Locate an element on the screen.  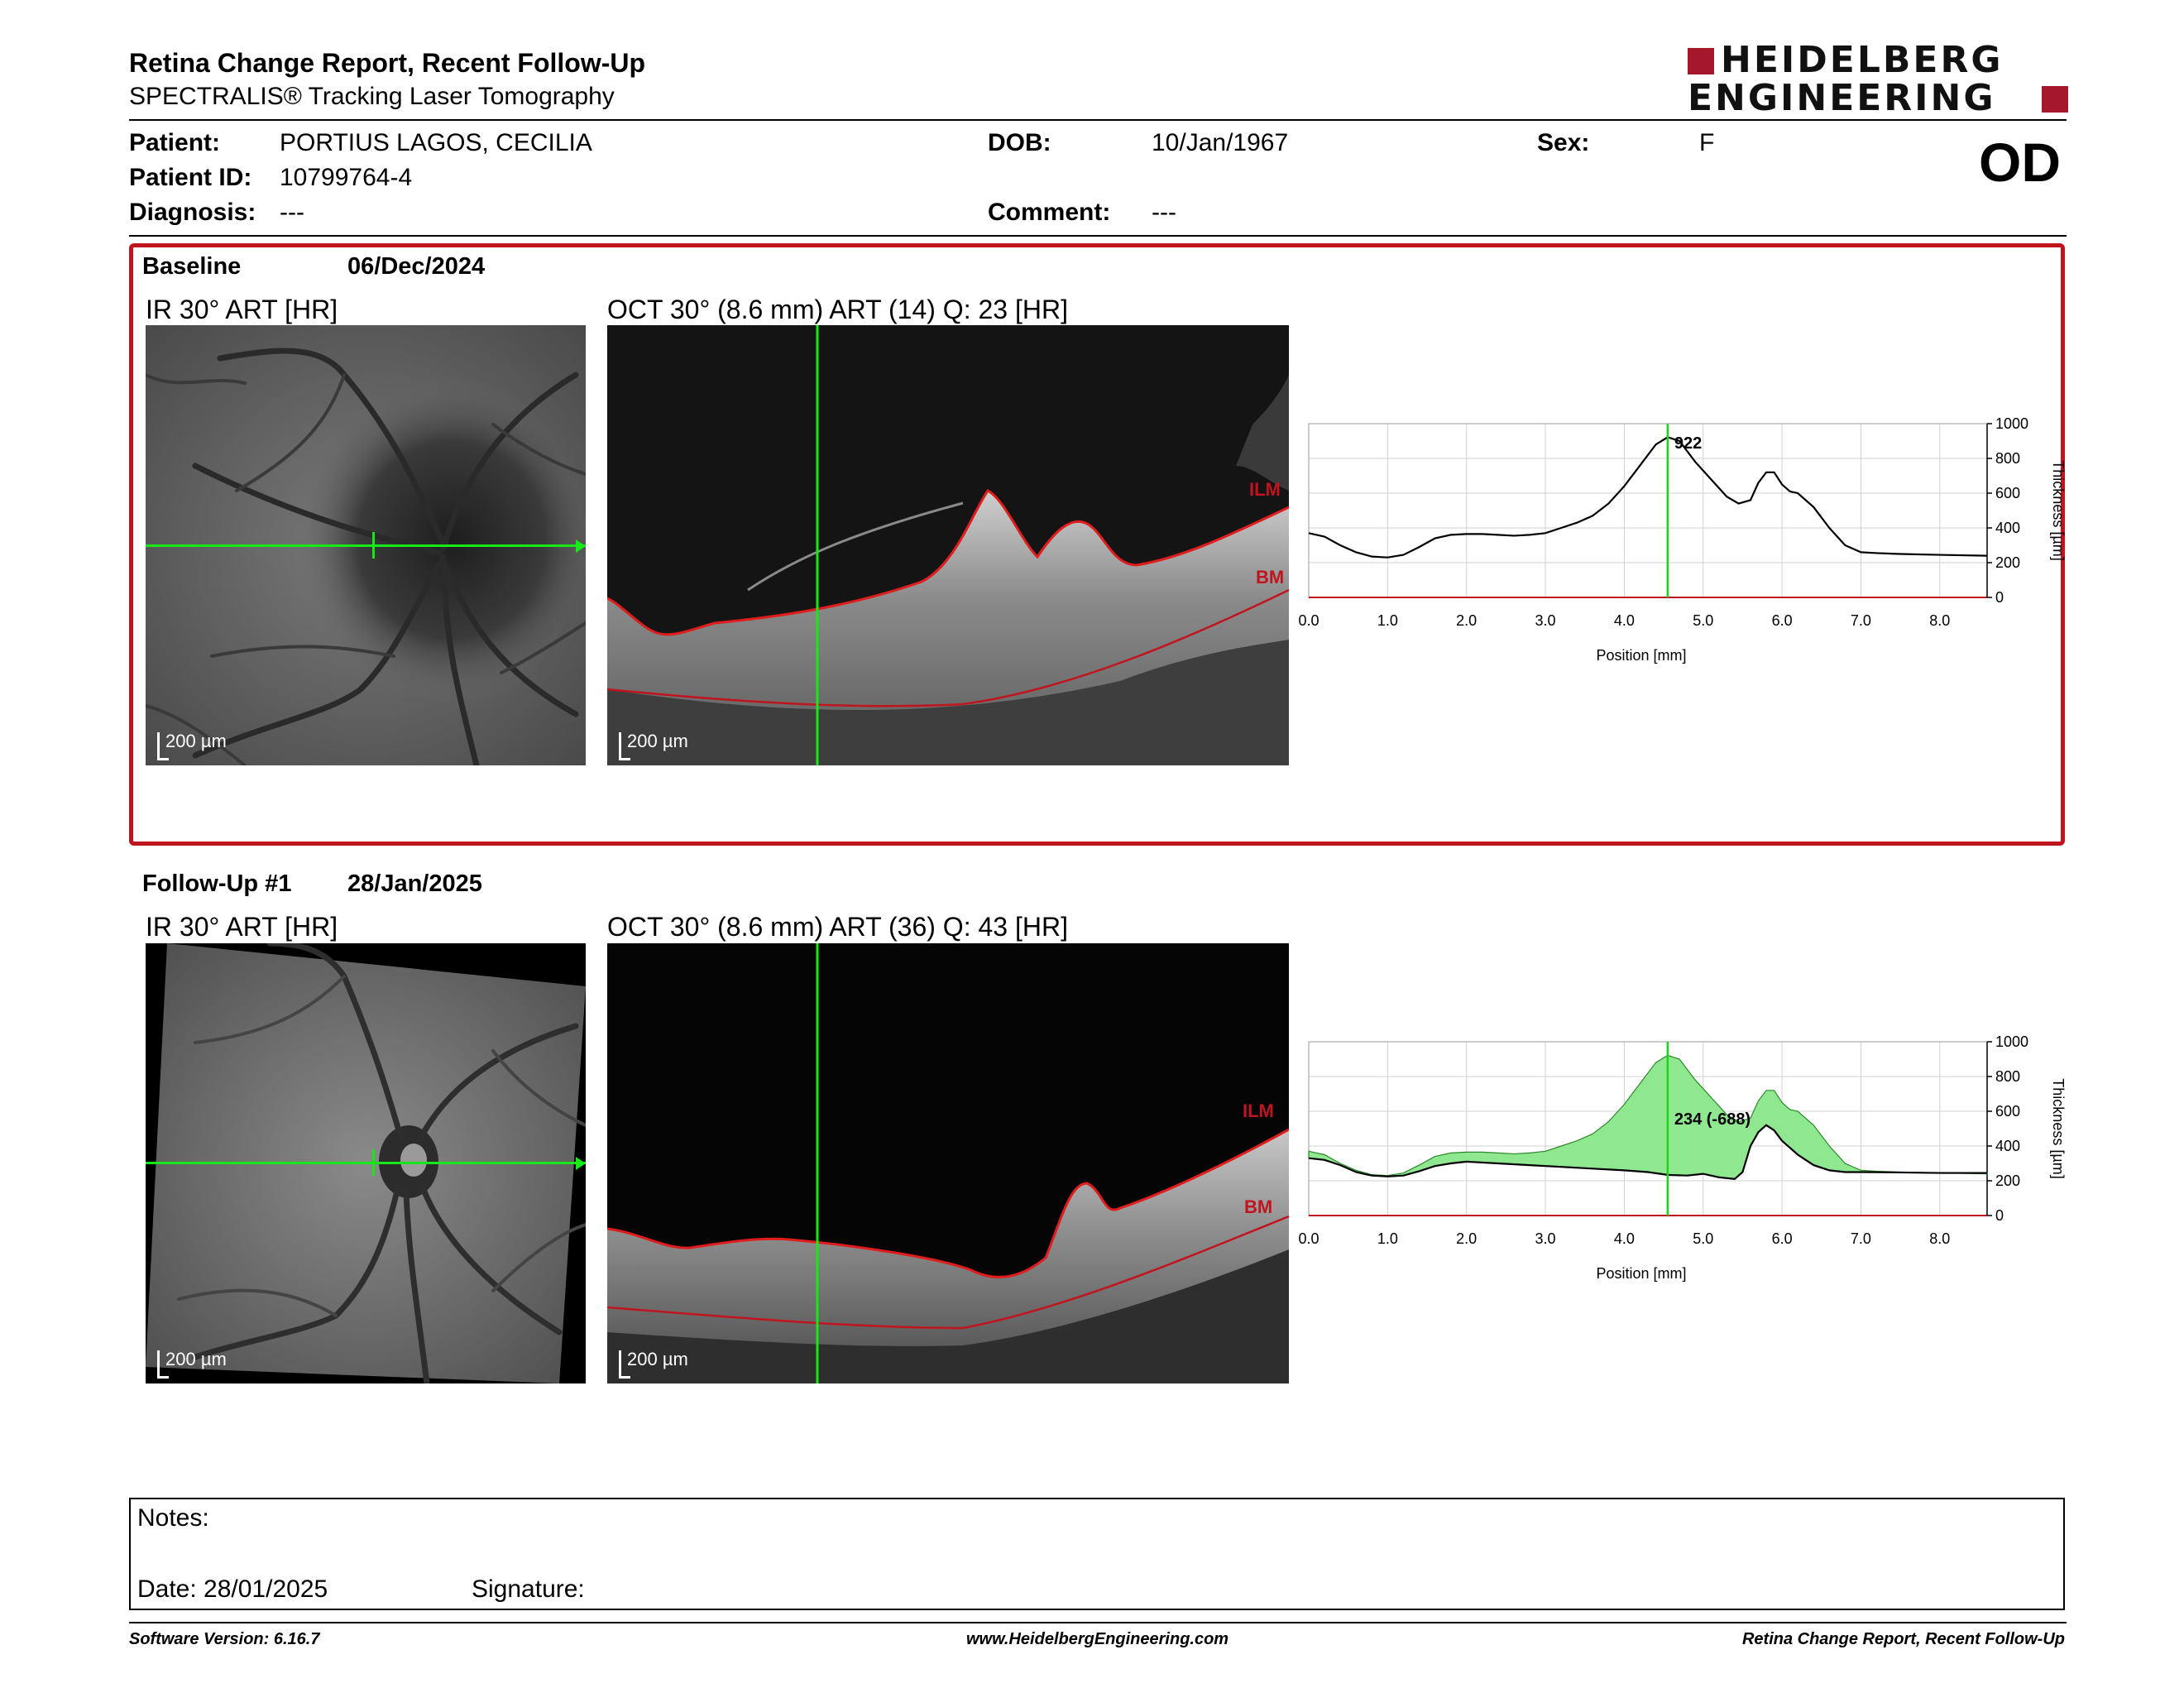
diagnosis-value: --- is located at coordinates (292, 212).